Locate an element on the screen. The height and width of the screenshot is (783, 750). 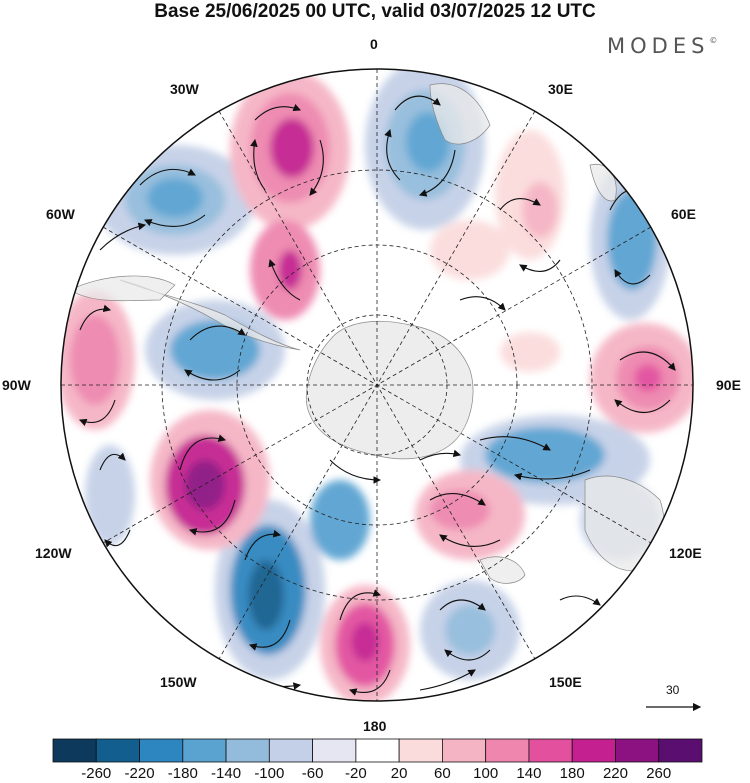
colorbar-tick-label: 100 is located at coordinates (486, 773).